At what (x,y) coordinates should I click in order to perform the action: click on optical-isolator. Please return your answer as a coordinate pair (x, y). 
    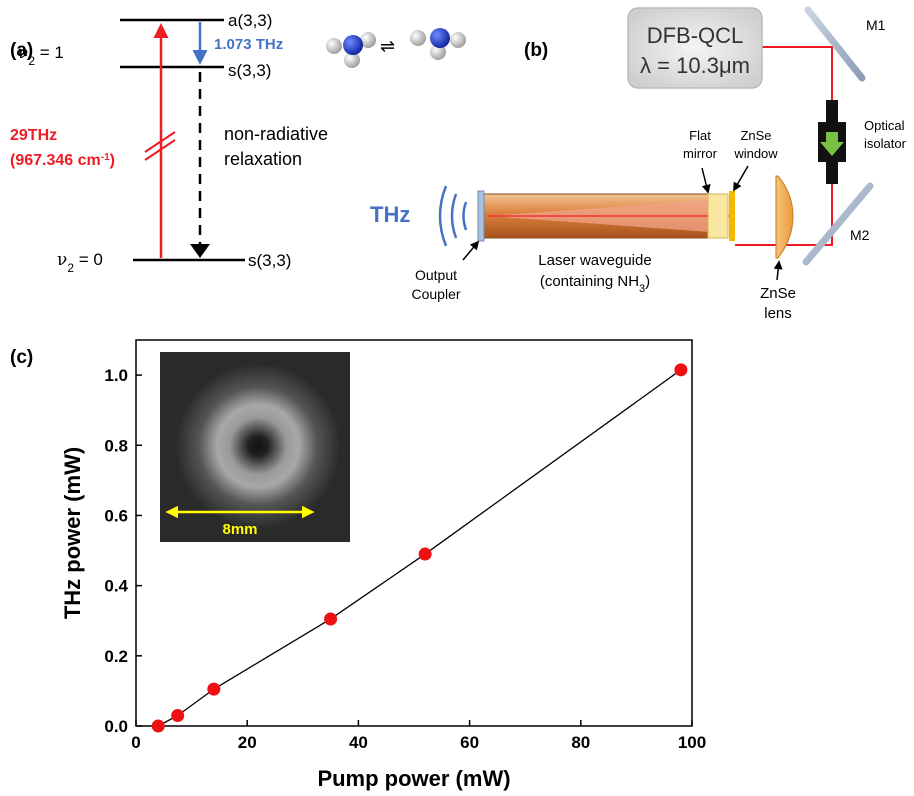
    Looking at the image, I should click on (832, 142).